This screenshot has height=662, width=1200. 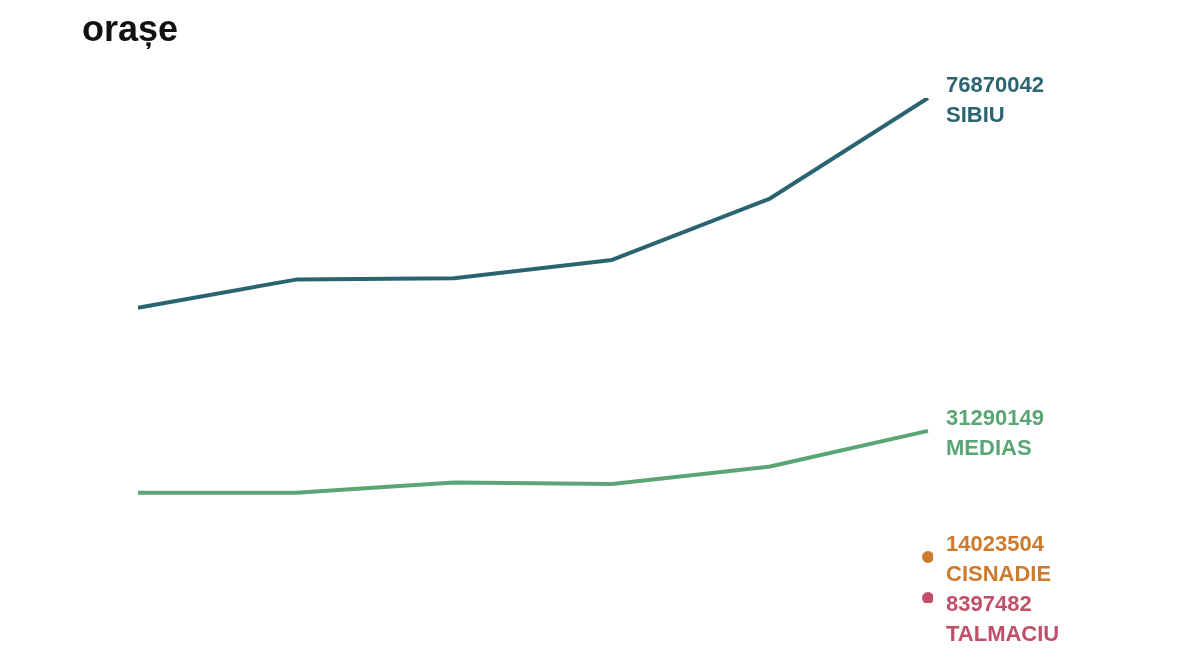 What do you see at coordinates (989, 603) in the screenshot?
I see `data-label: 8397482` at bounding box center [989, 603].